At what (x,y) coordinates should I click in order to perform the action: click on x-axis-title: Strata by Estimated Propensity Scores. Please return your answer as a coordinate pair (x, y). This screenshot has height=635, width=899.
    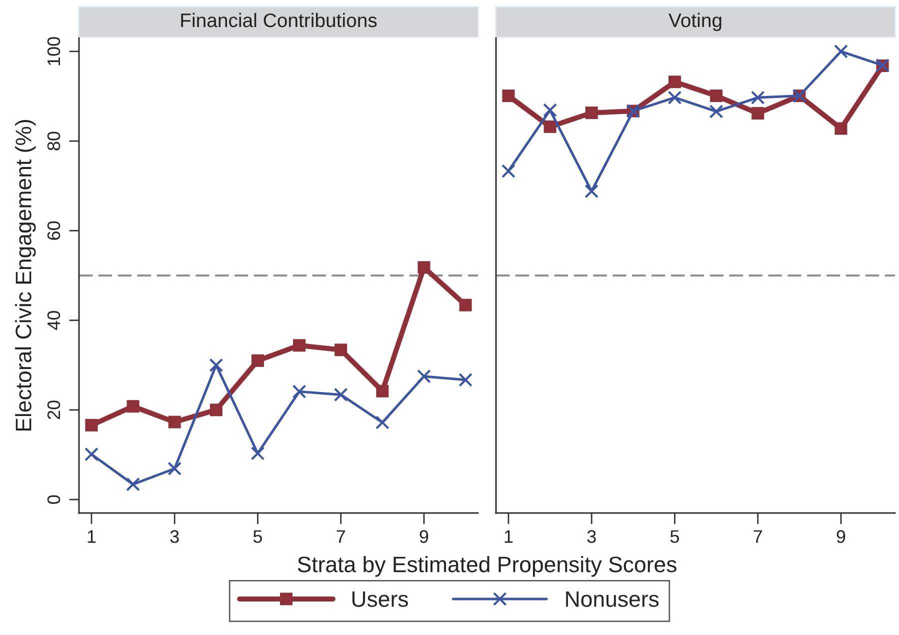
    Looking at the image, I should click on (487, 566).